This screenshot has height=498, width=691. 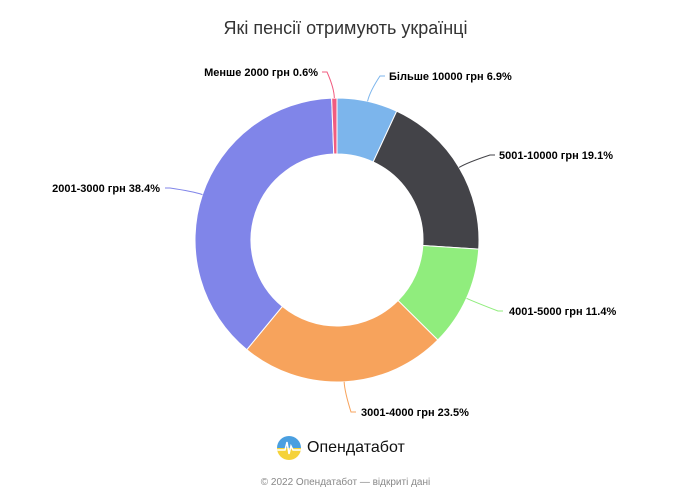 What do you see at coordinates (345, 482) in the screenshot?
I see `footer-copyright: © 2022 Опендатабот — відкриті дані` at bounding box center [345, 482].